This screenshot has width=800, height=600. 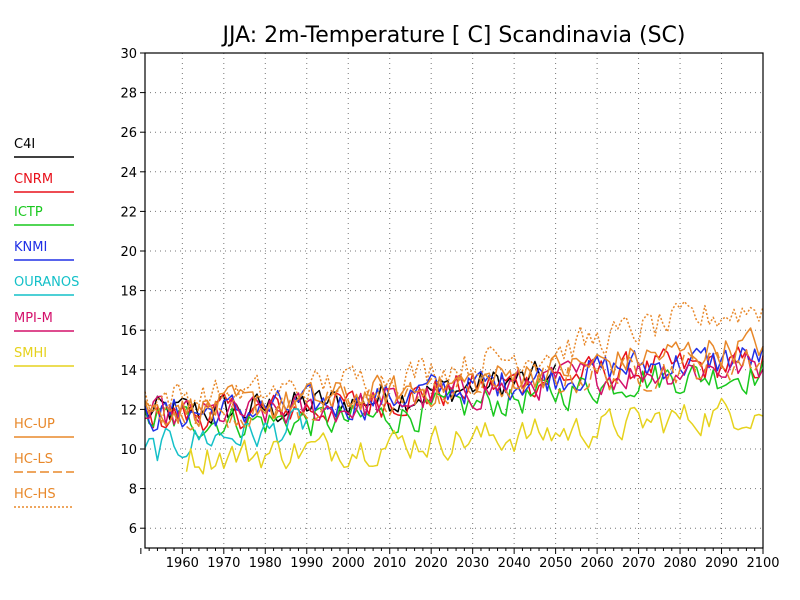 What do you see at coordinates (24, 144) in the screenshot?
I see `legend-label-c4i: C4I` at bounding box center [24, 144].